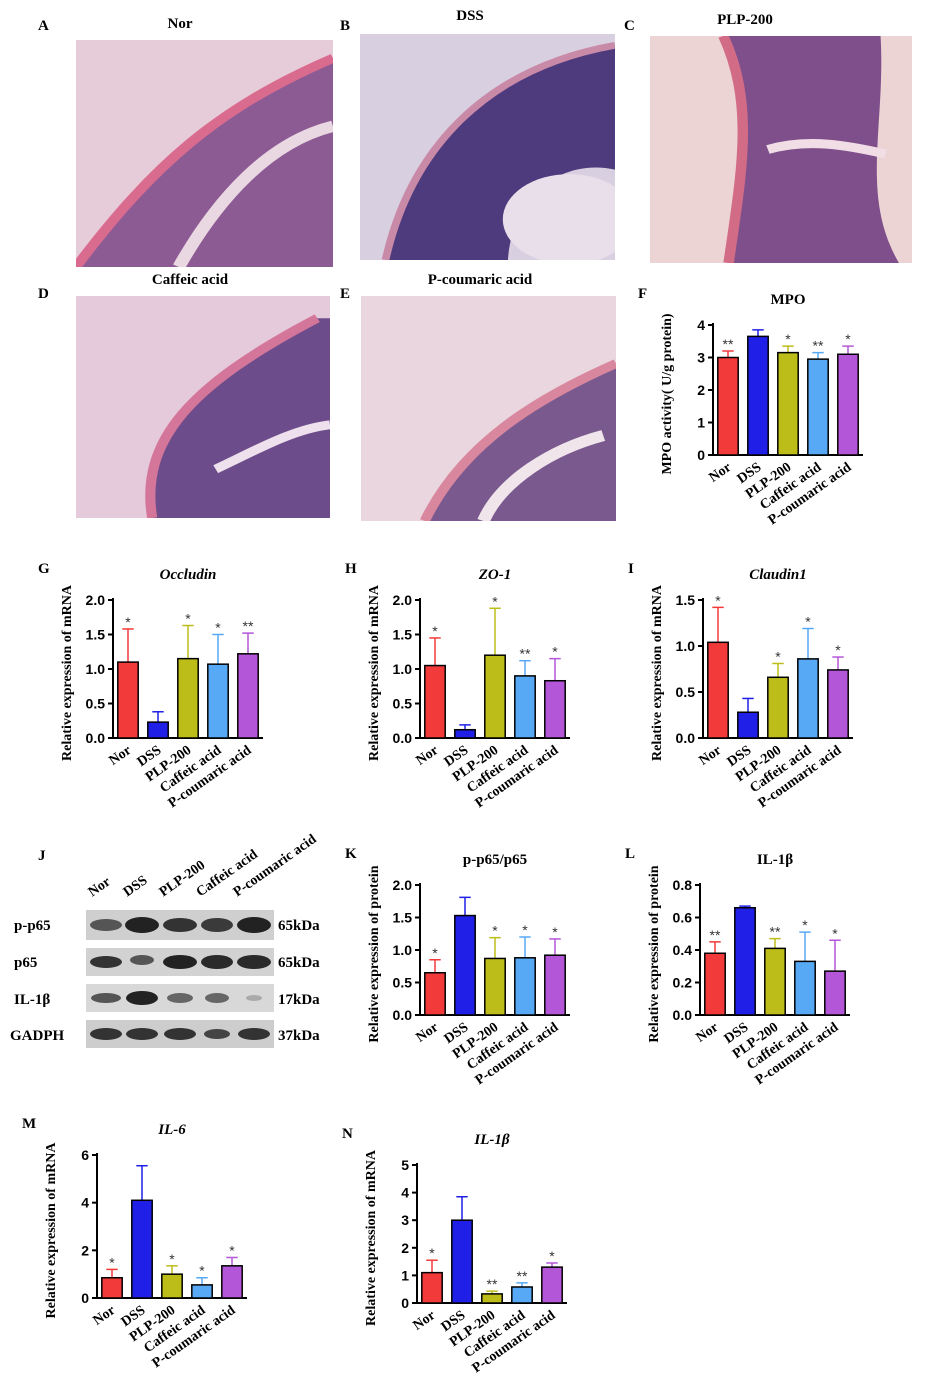  What do you see at coordinates (745, 20) in the screenshot?
I see `panel-title-plp200: PLP-200` at bounding box center [745, 20].